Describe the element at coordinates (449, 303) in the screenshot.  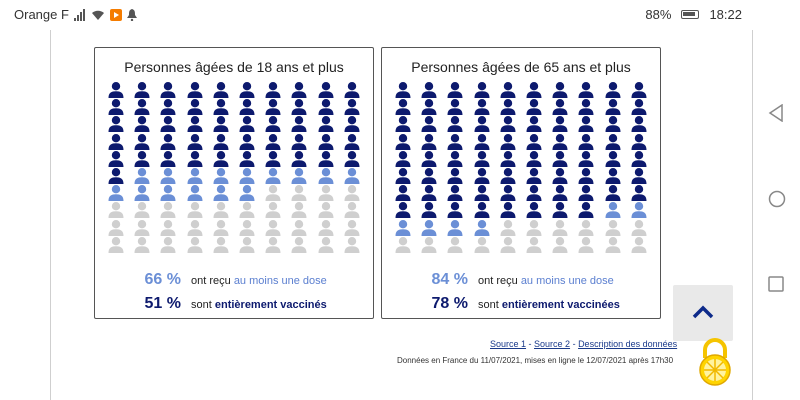
I see `fully-vaccinated-percent: 78 %` at that location.